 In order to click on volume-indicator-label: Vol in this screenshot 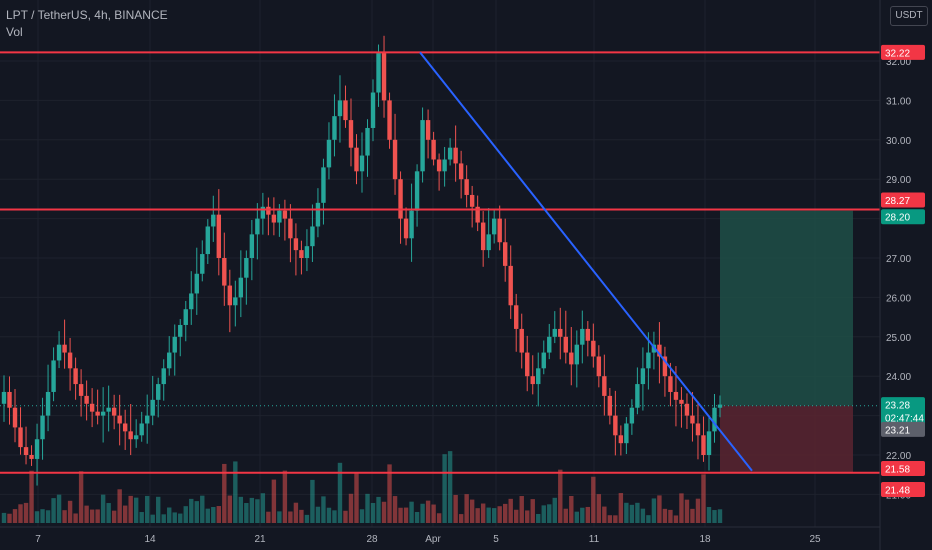, I will do `click(14, 32)`.